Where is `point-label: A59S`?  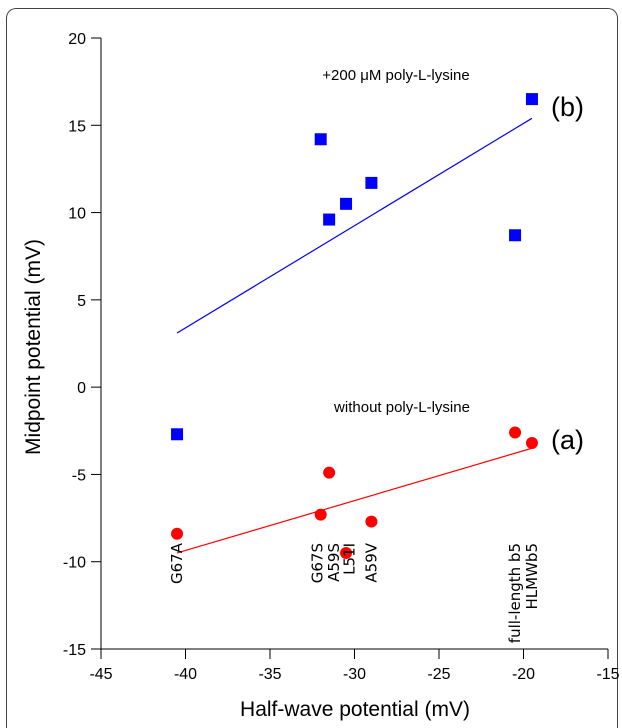
point-label: A59S is located at coordinates (334, 562).